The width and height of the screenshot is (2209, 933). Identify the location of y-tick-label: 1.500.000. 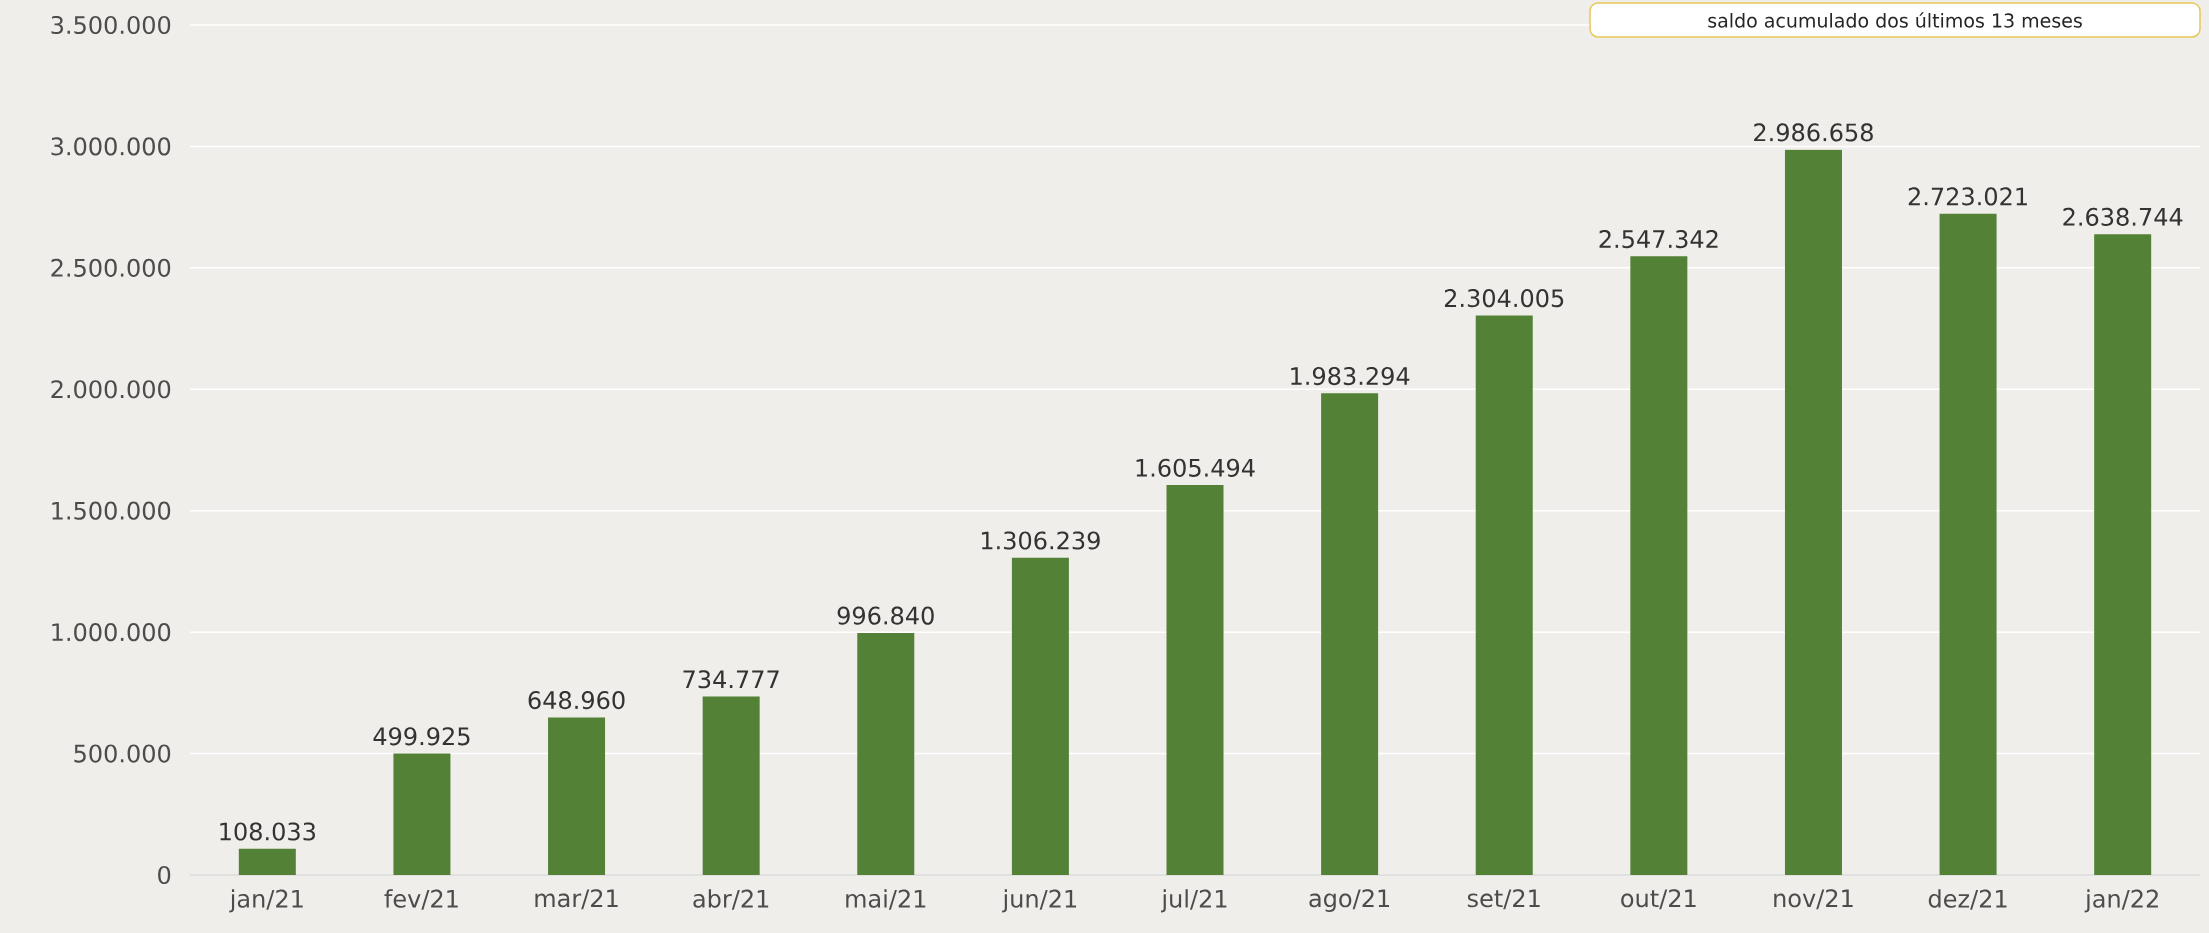
(111, 510).